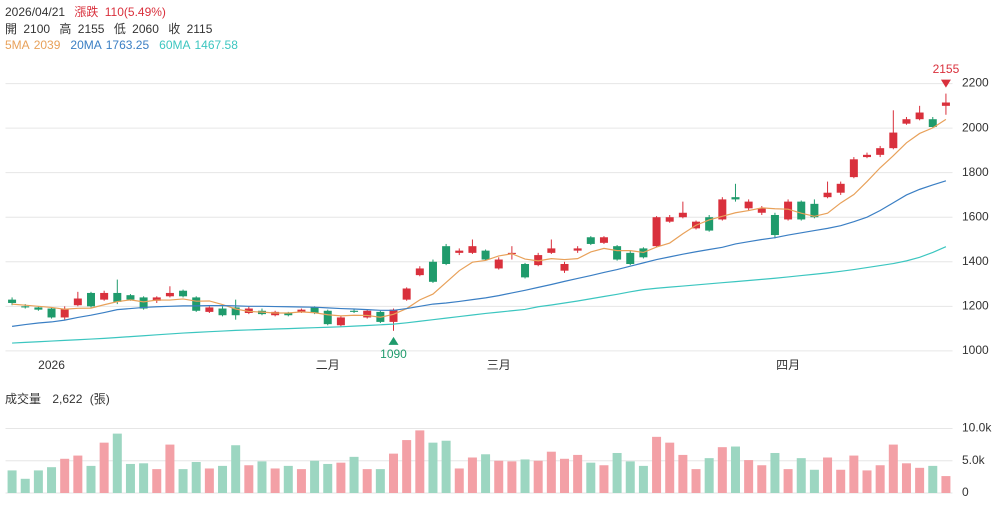 Image resolution: width=1000 pixels, height=511 pixels. What do you see at coordinates (946, 69) in the screenshot?
I see `max-label: 2155` at bounding box center [946, 69].